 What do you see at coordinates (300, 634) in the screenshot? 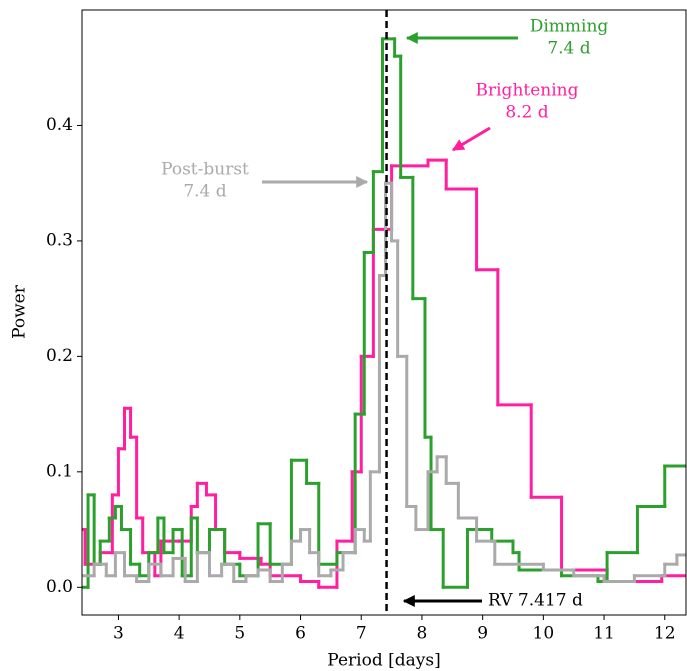
I see `x-tick-label: 6` at bounding box center [300, 634].